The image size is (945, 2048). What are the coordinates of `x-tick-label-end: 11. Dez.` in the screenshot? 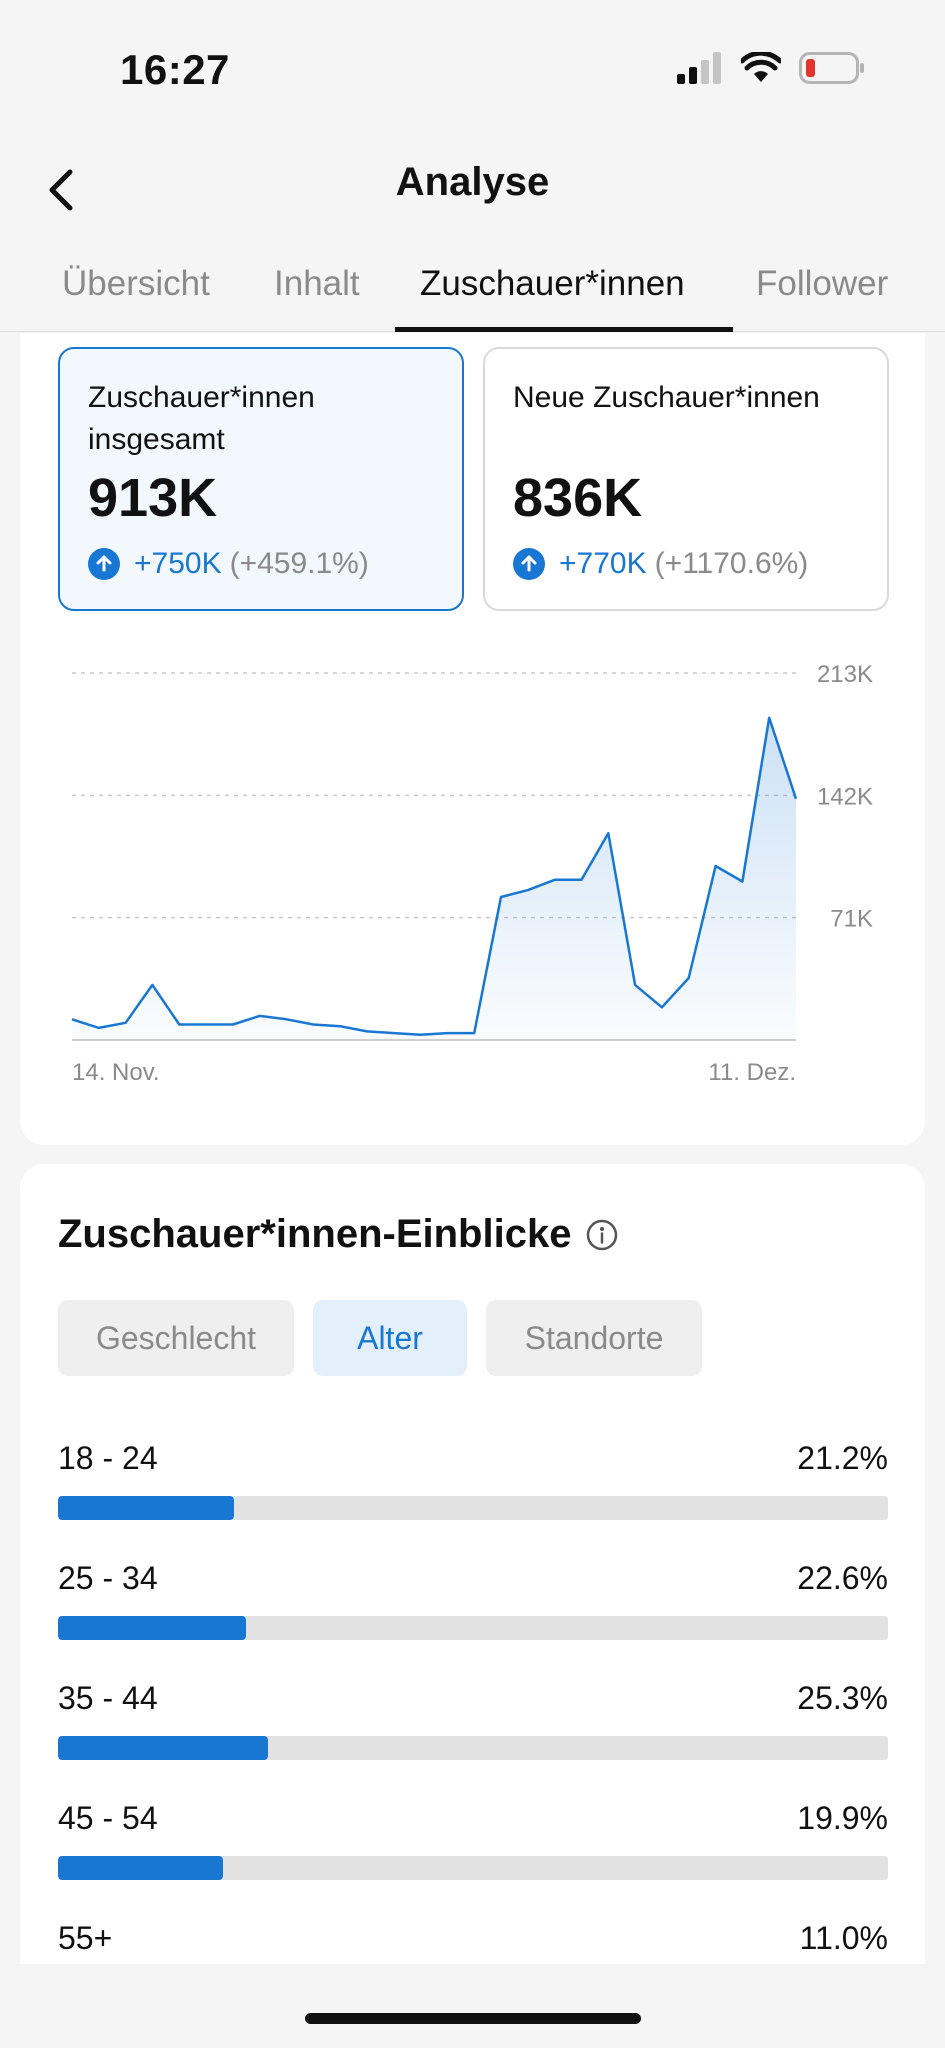 It's located at (752, 1072).